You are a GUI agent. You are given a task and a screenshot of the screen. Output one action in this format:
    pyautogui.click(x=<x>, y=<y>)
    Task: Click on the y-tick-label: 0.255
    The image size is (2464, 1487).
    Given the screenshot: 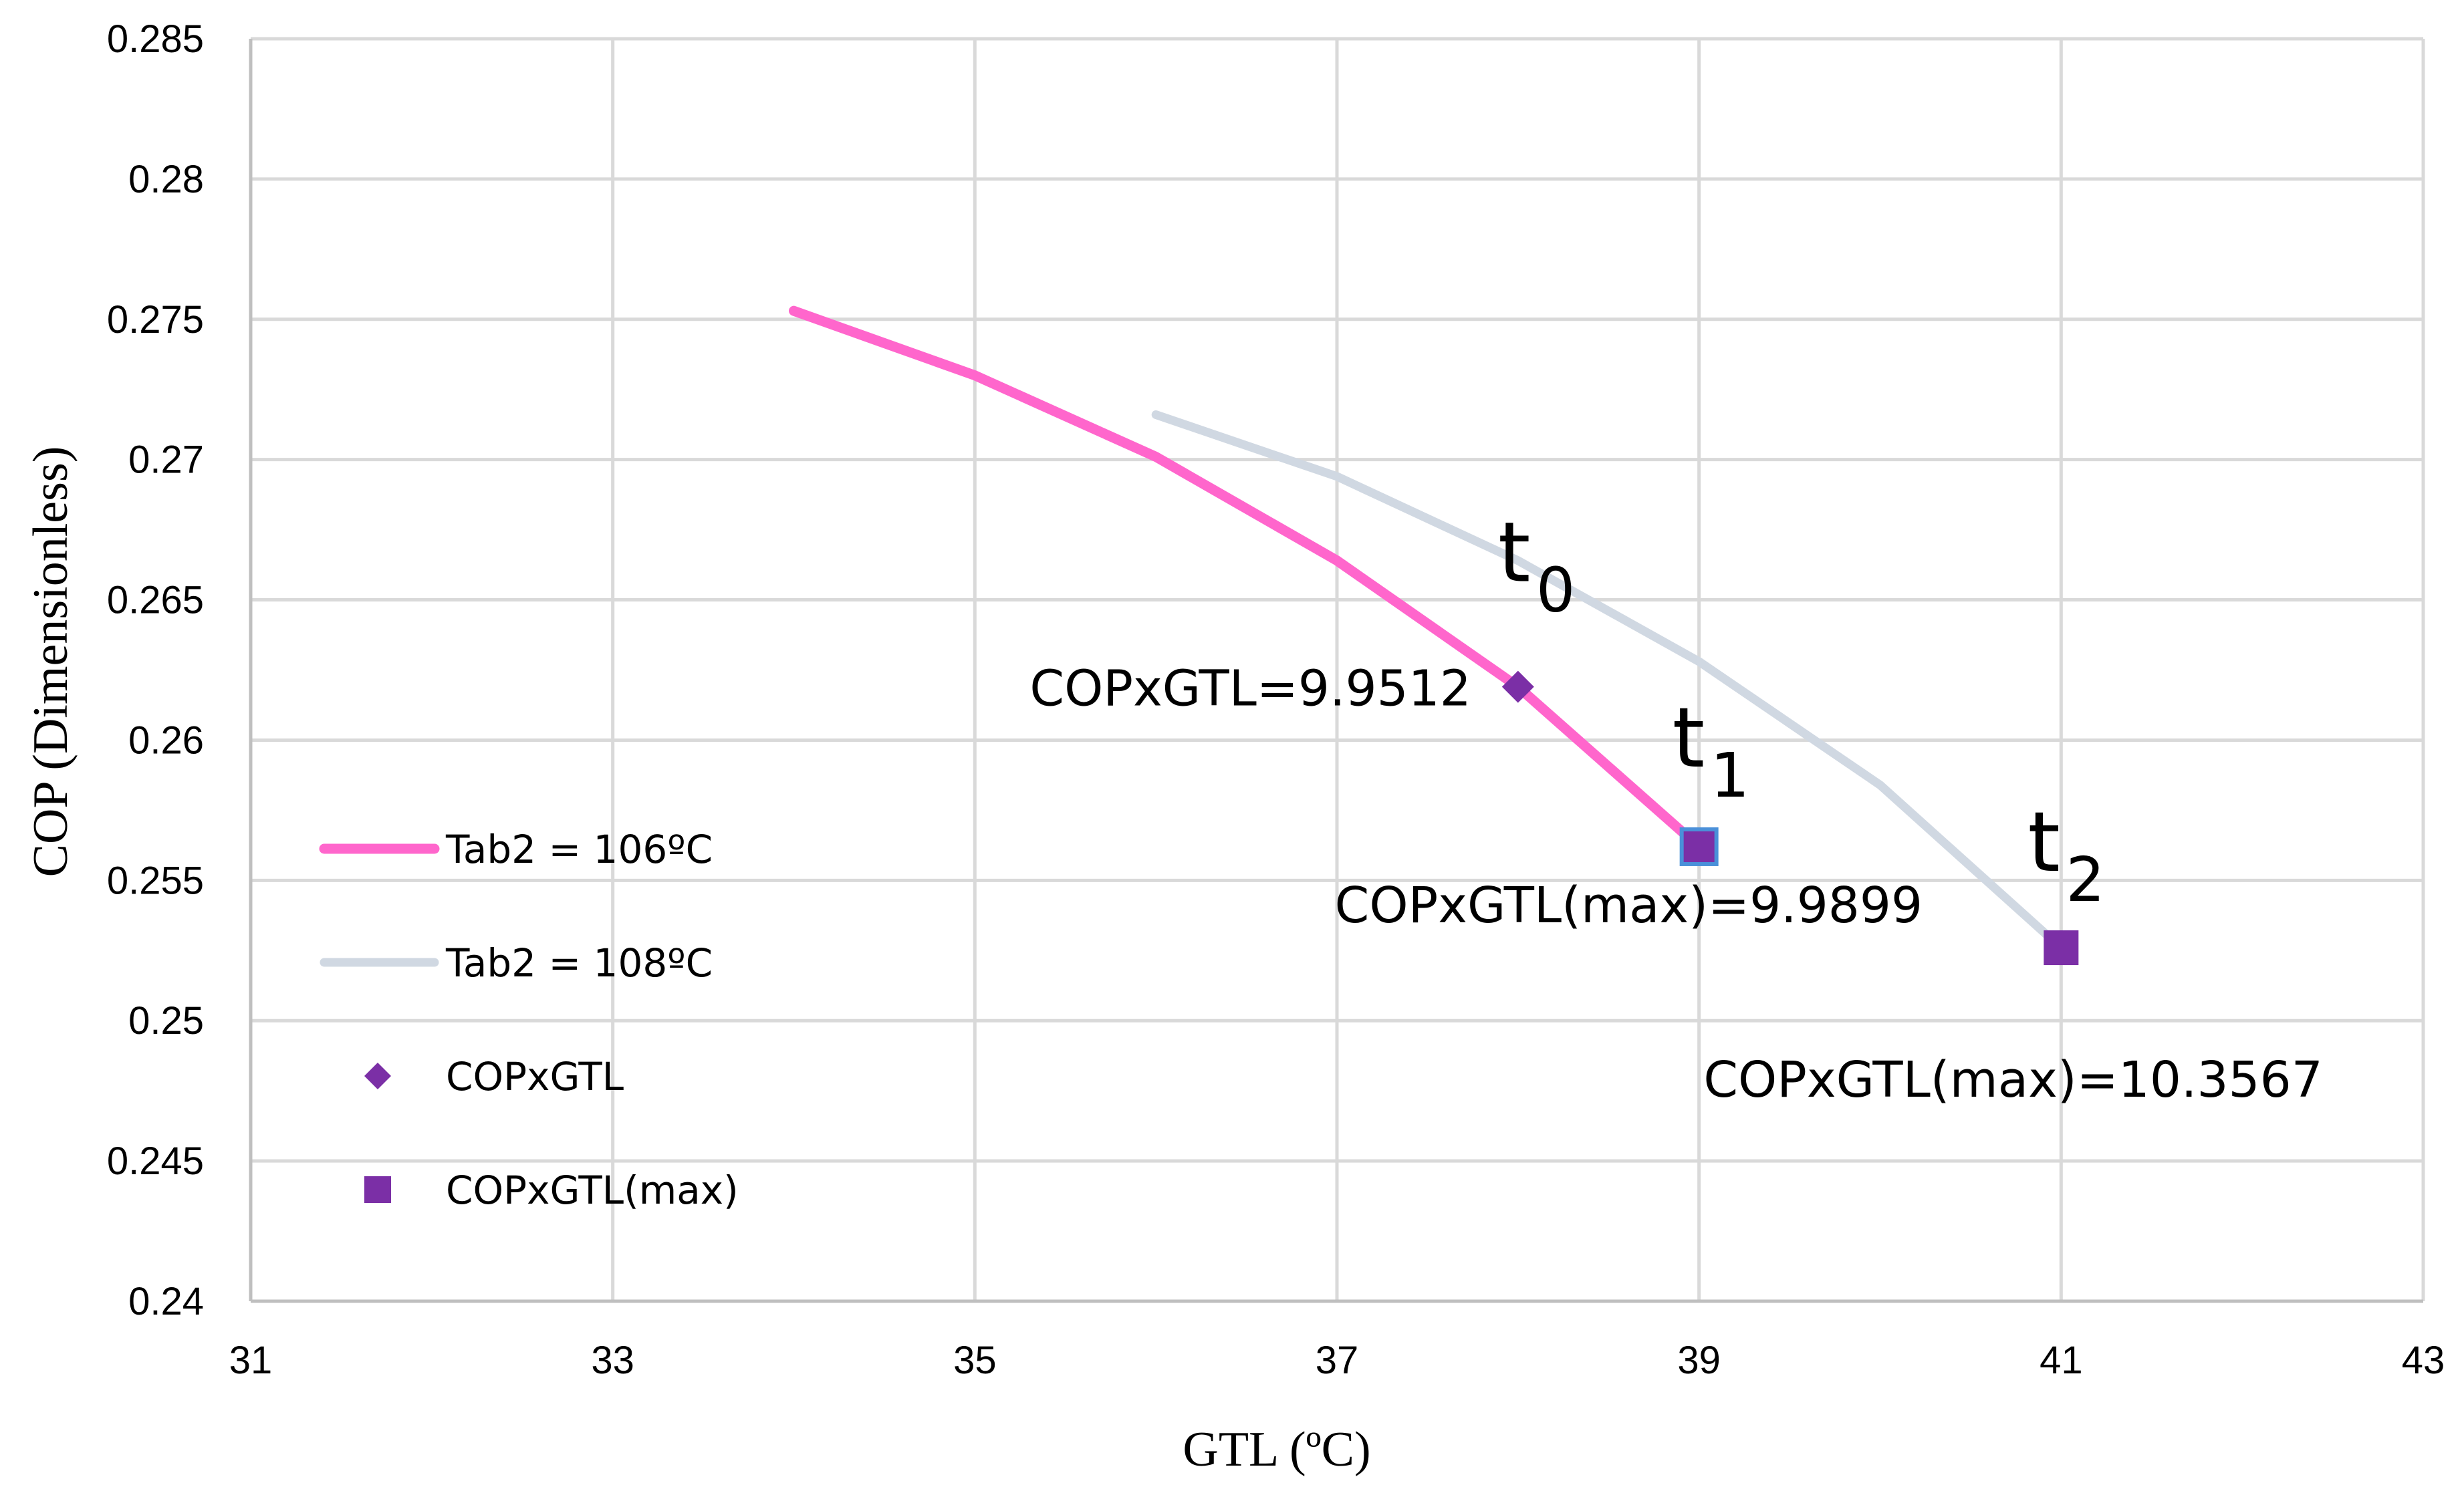 What is the action you would take?
    pyautogui.click(x=155, y=881)
    